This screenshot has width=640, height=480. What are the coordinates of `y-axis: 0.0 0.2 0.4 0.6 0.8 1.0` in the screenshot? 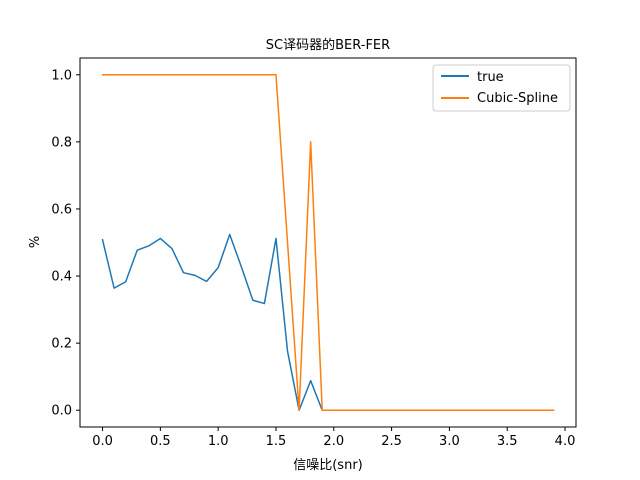 It's located at (65, 243).